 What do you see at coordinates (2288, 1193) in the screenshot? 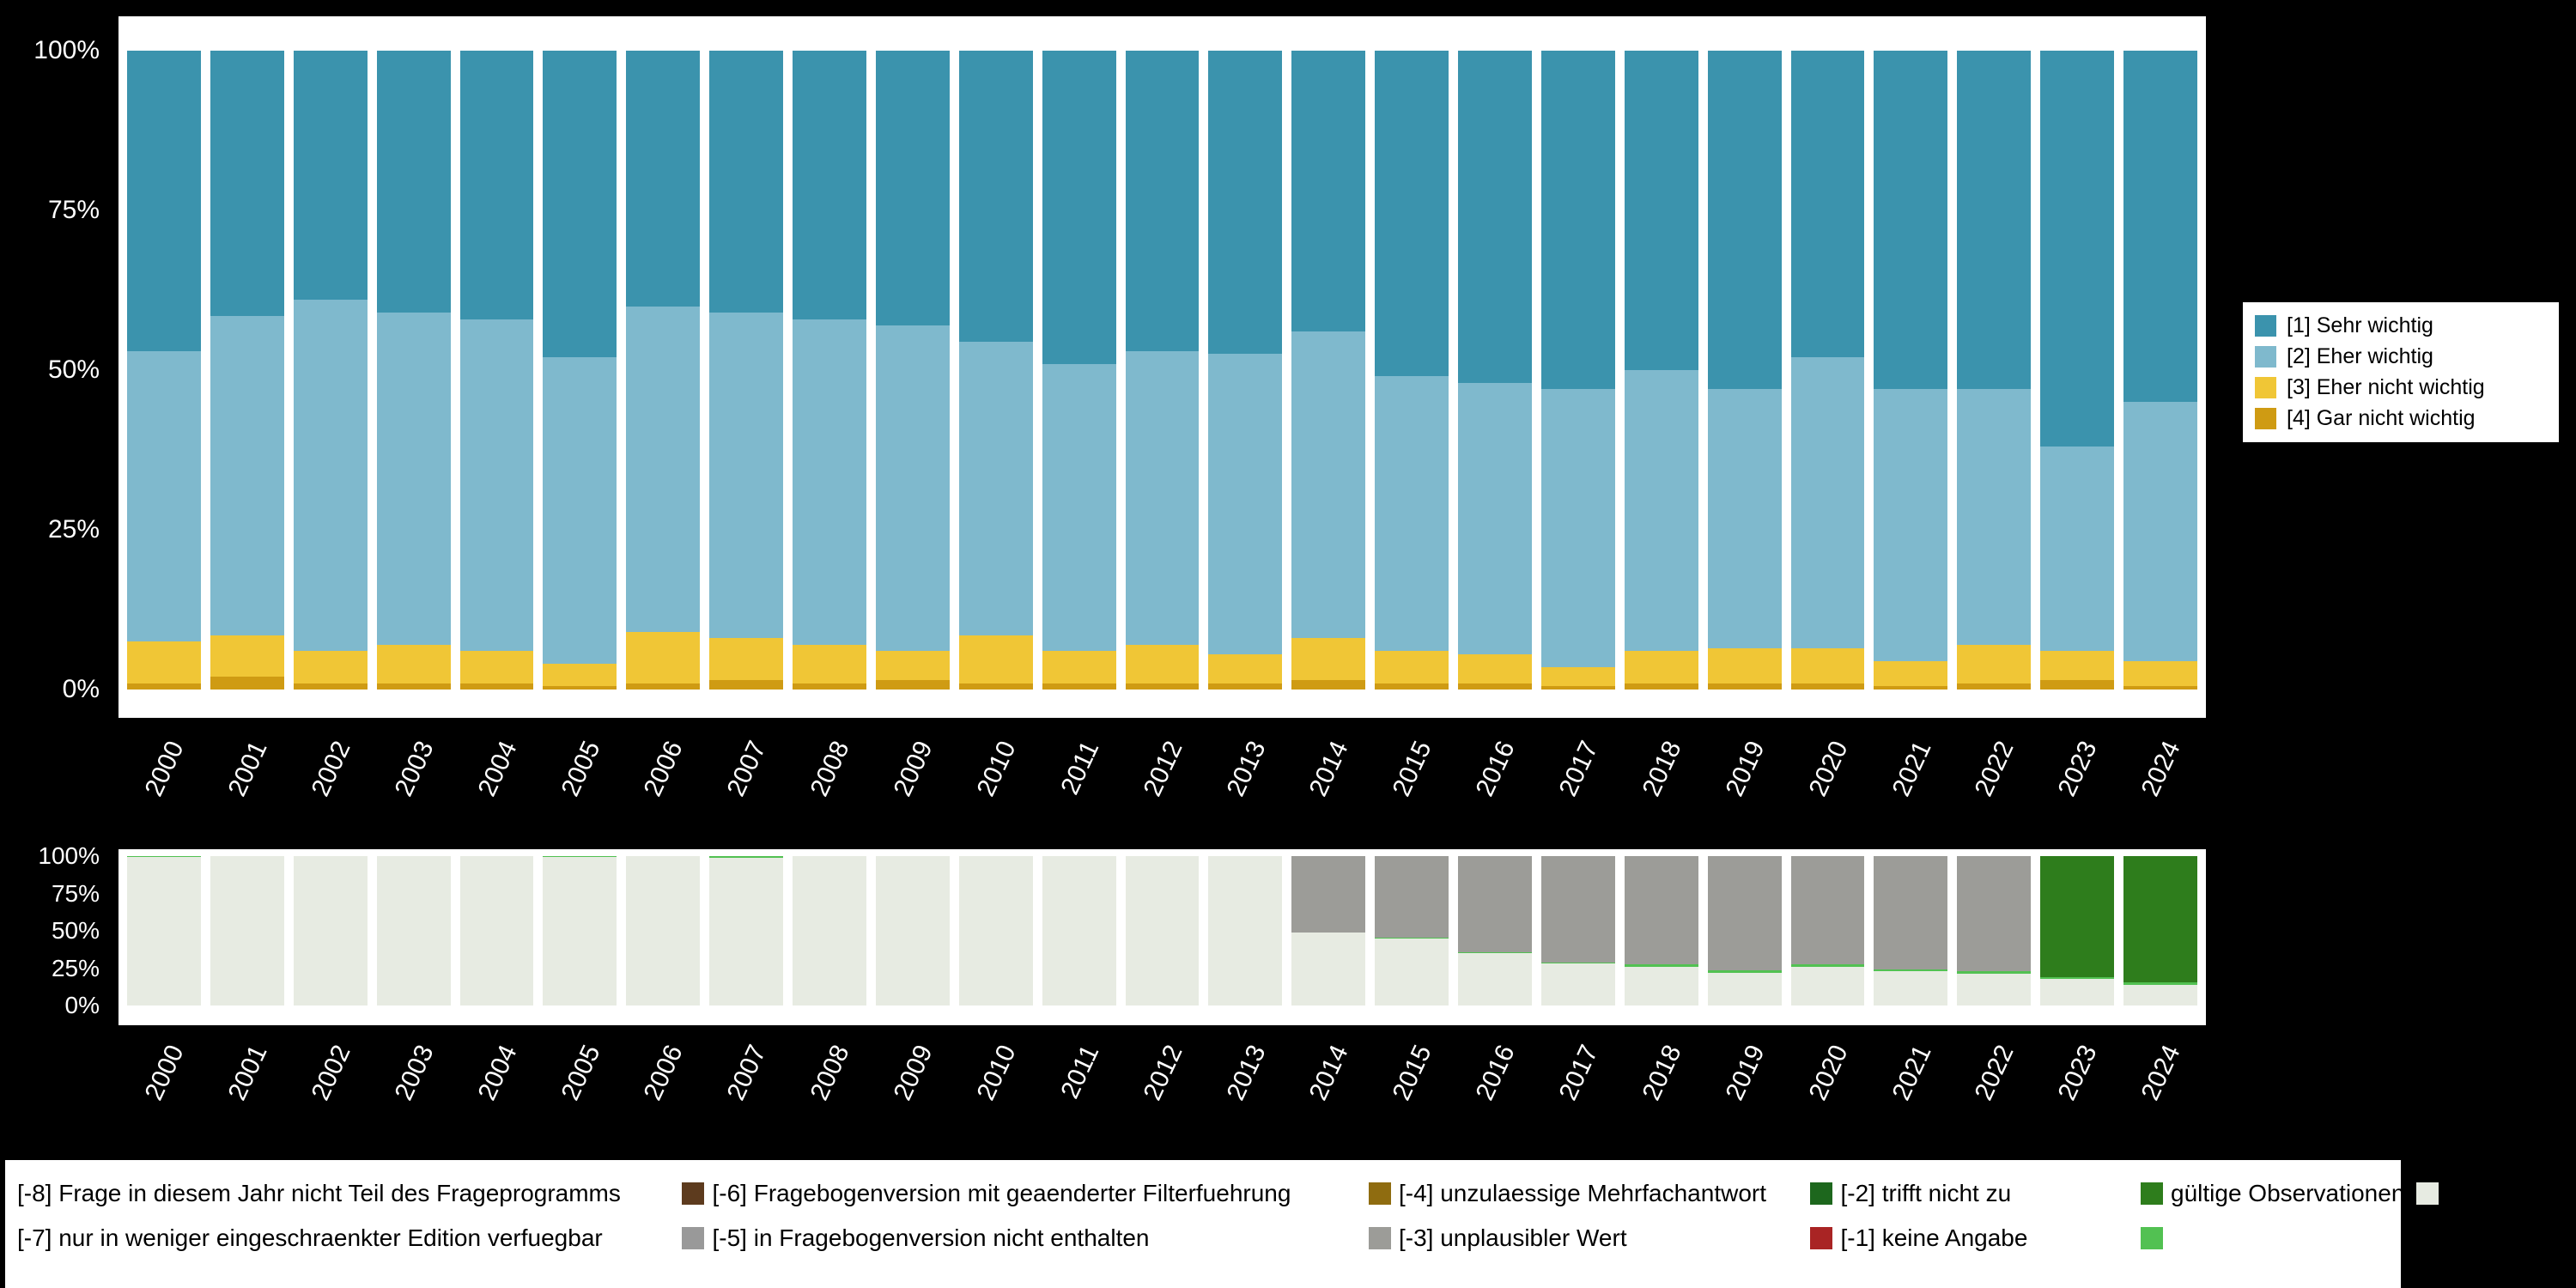
I see `legend-label: gültige Observationen` at bounding box center [2288, 1193].